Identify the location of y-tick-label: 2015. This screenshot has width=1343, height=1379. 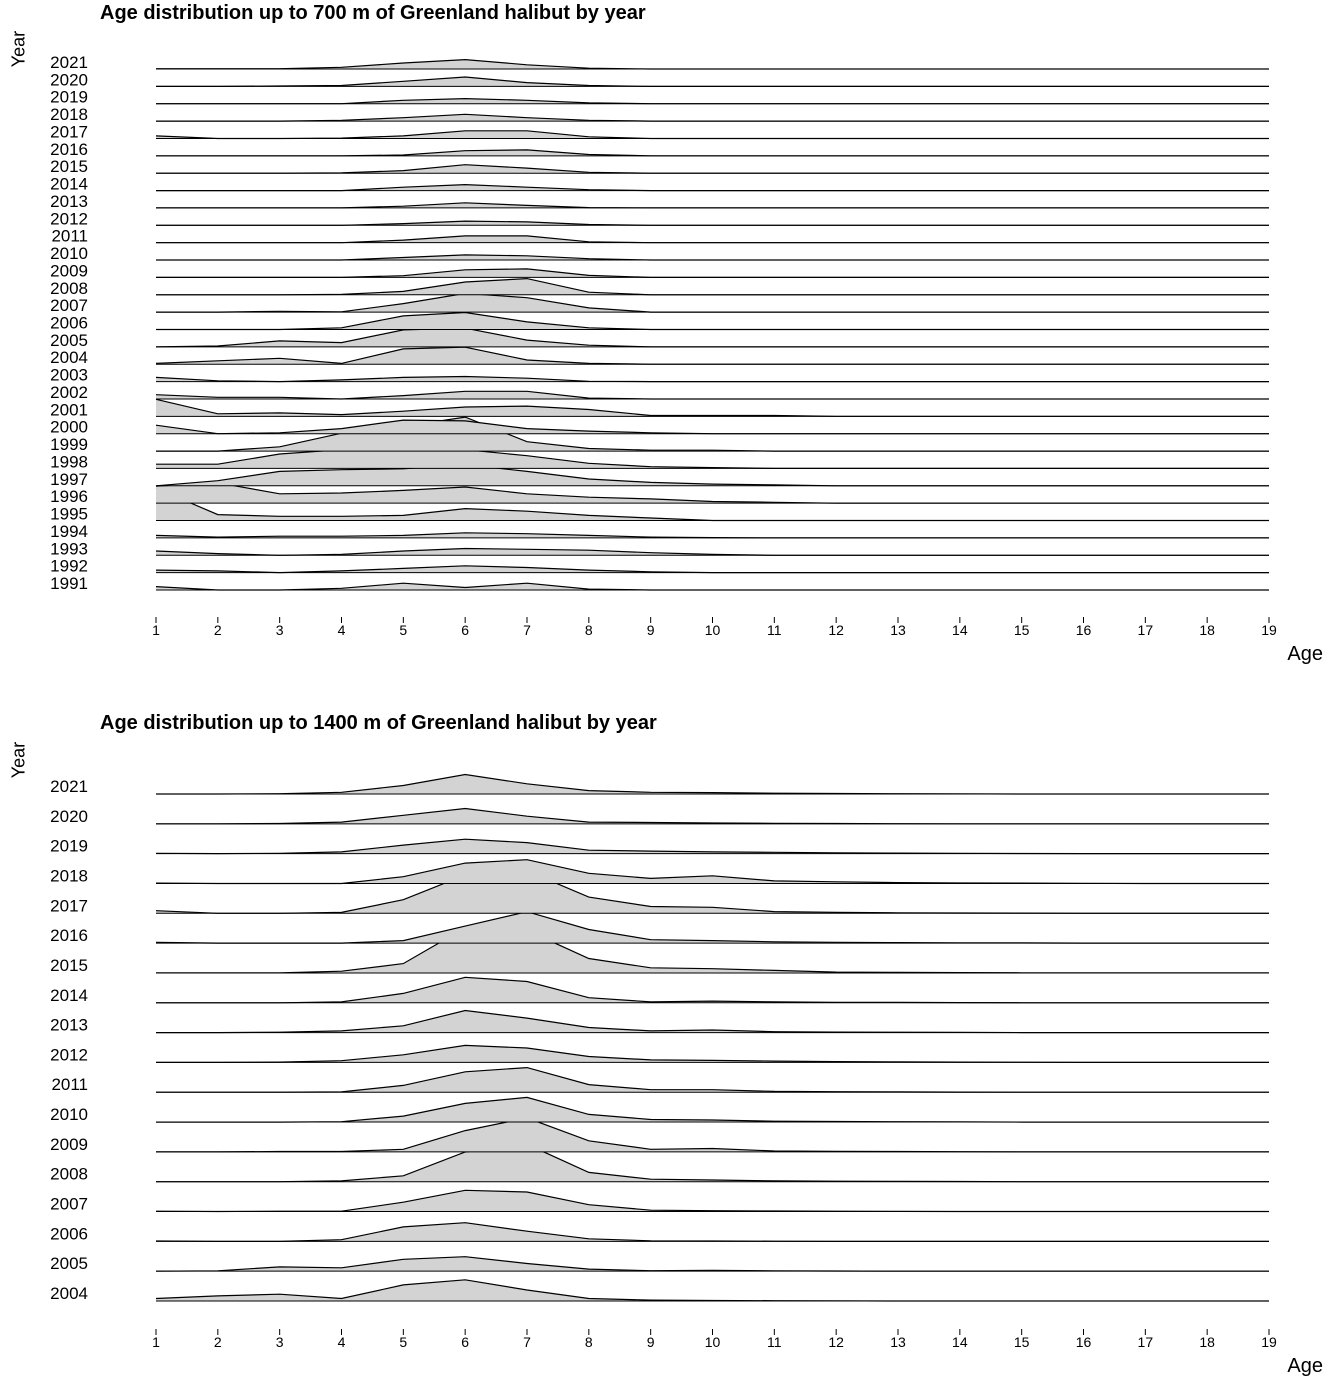
(69, 166).